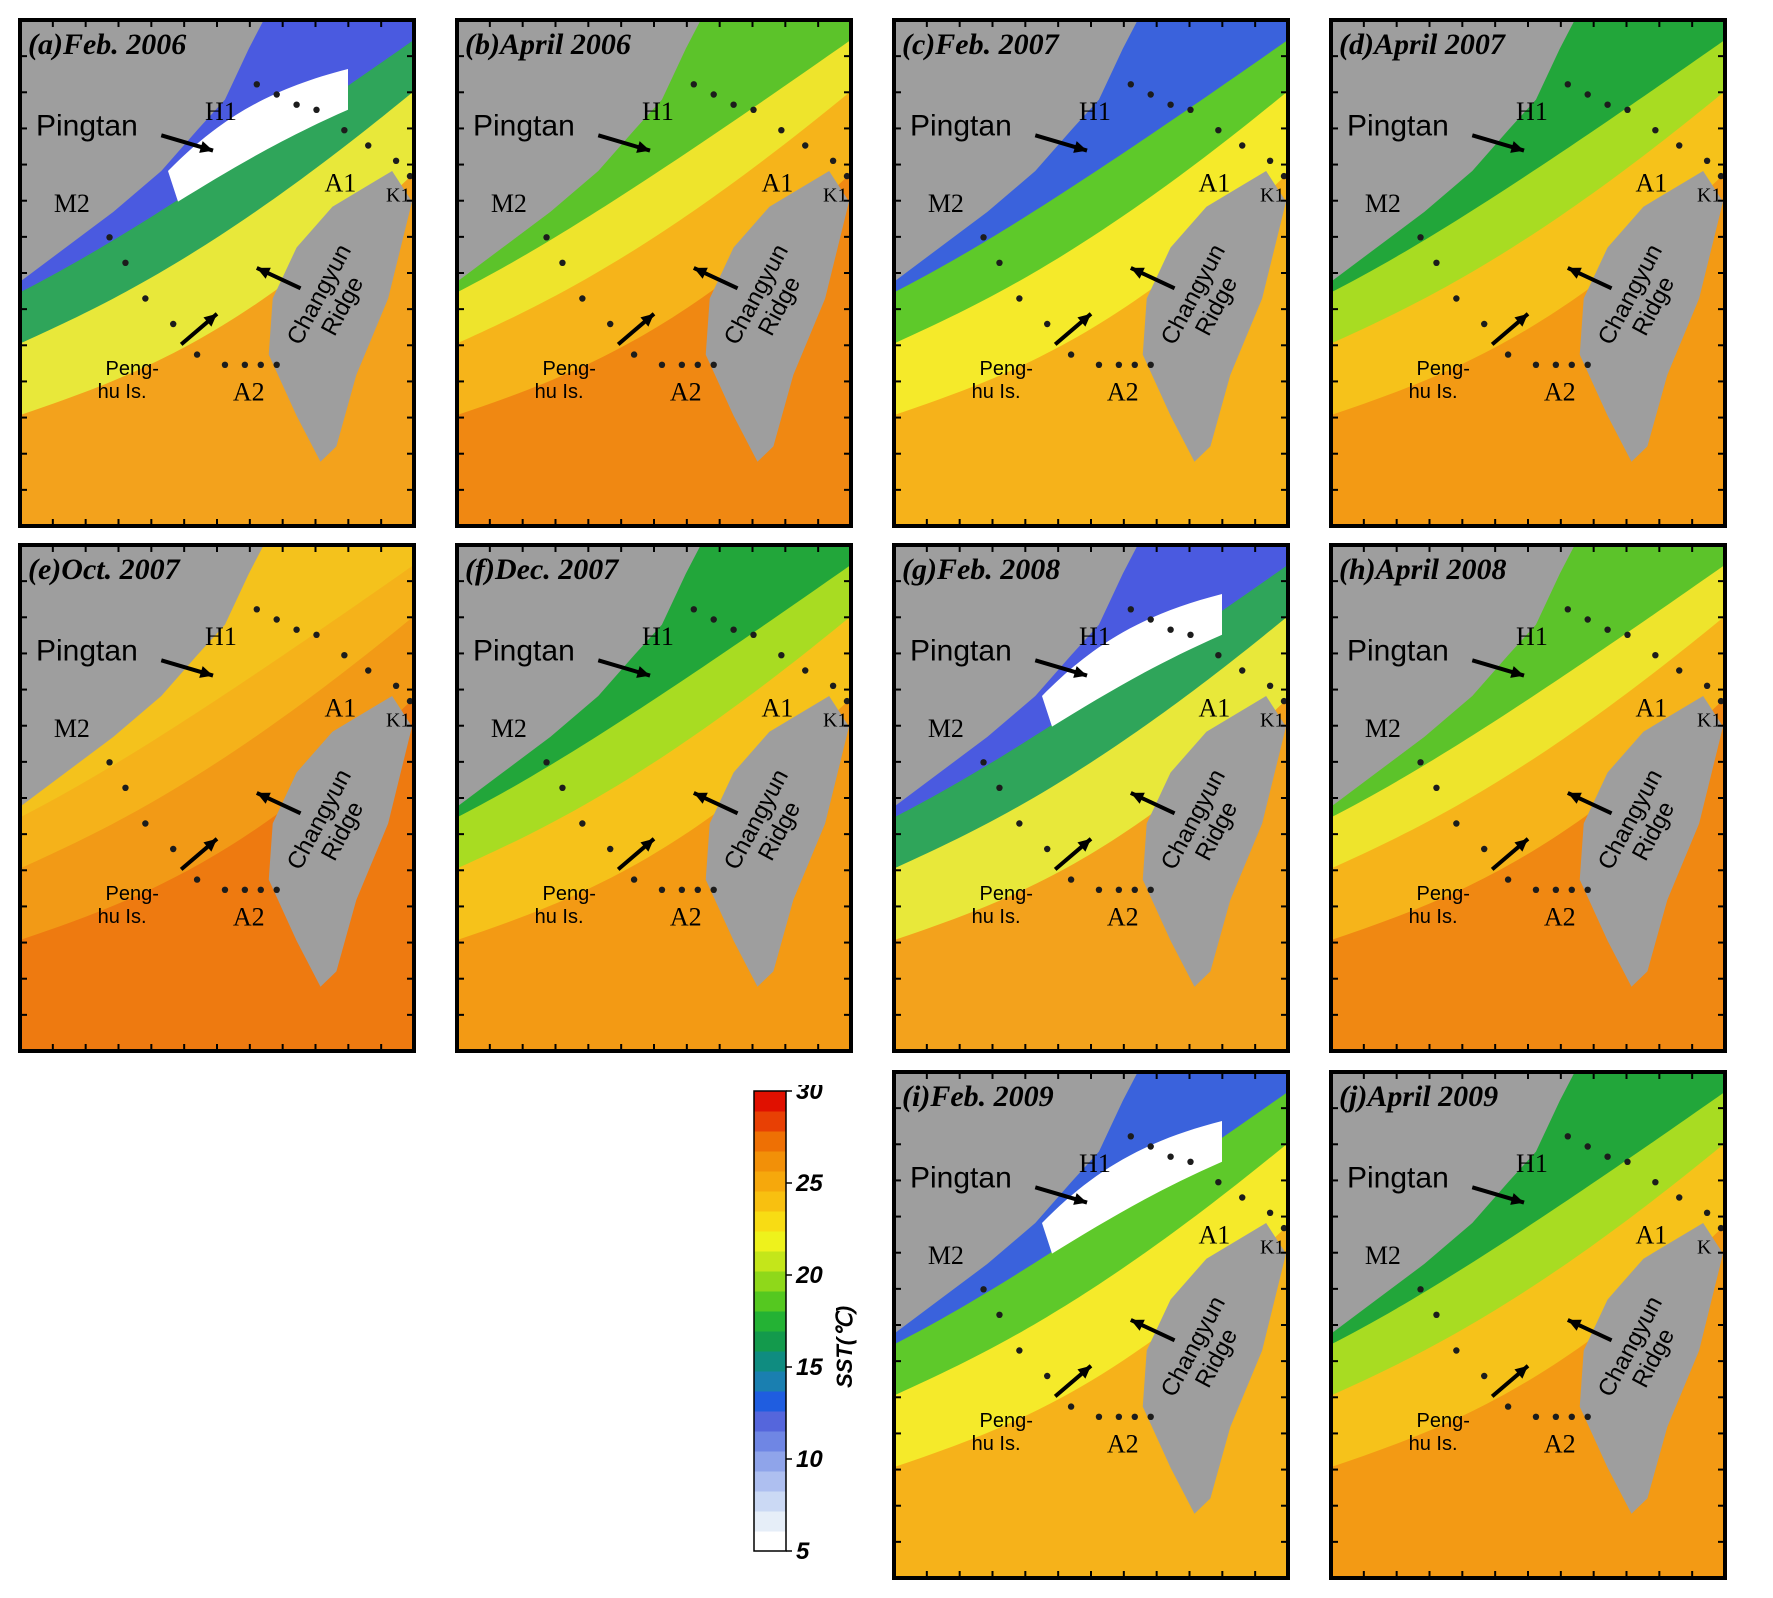 The height and width of the screenshot is (1598, 1773). What do you see at coordinates (1422, 44) in the screenshot?
I see `panel-title: (d)April 2007` at bounding box center [1422, 44].